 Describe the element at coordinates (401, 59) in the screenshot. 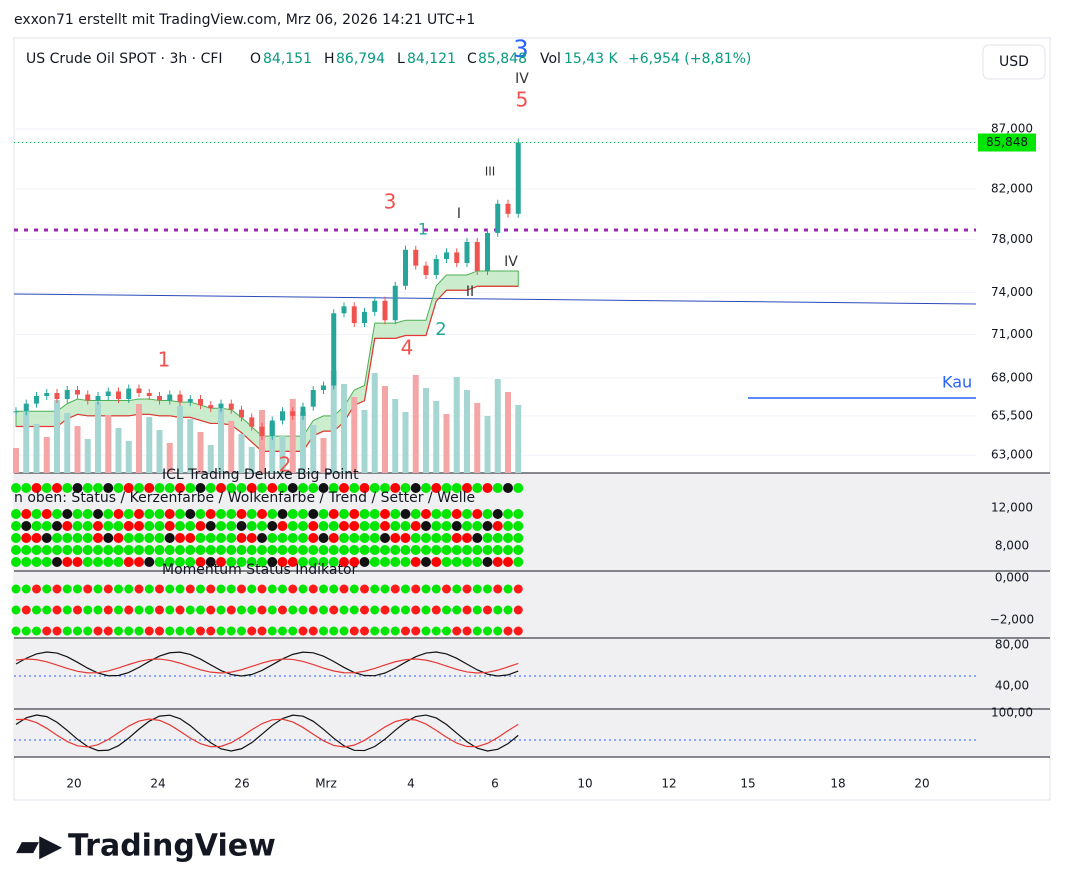

I see `l-key: L` at that location.